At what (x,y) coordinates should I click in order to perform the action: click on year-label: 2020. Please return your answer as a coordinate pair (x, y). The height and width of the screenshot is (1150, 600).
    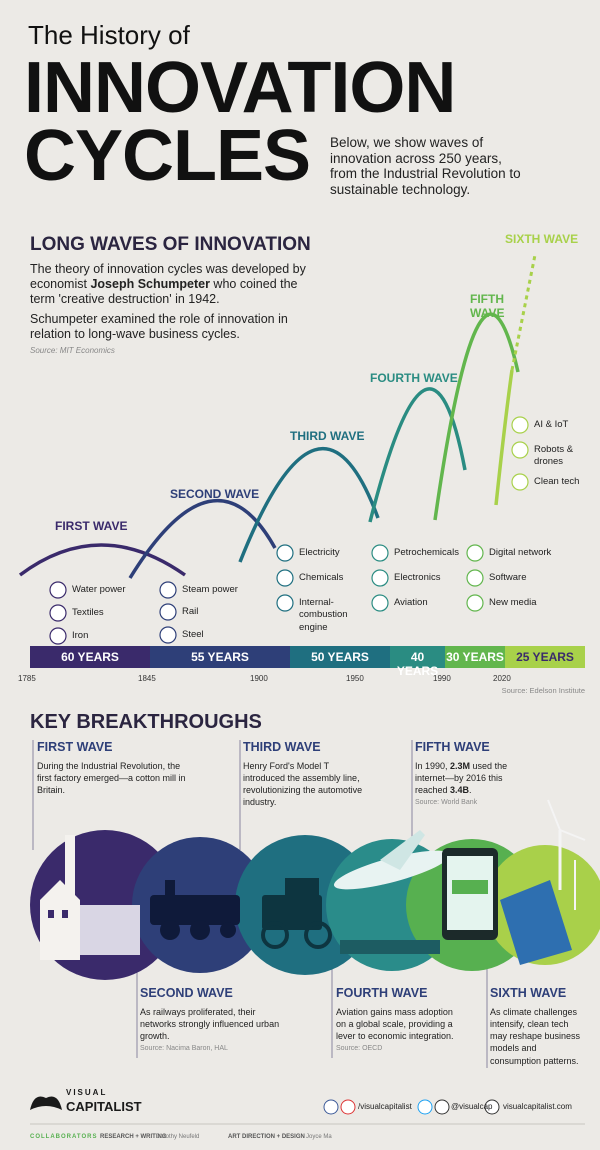
    Looking at the image, I should click on (502, 678).